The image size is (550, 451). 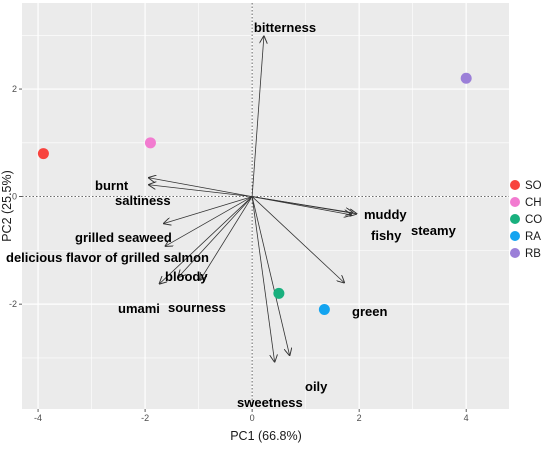 What do you see at coordinates (515, 202) in the screenshot?
I see `legend-key-ch` at bounding box center [515, 202].